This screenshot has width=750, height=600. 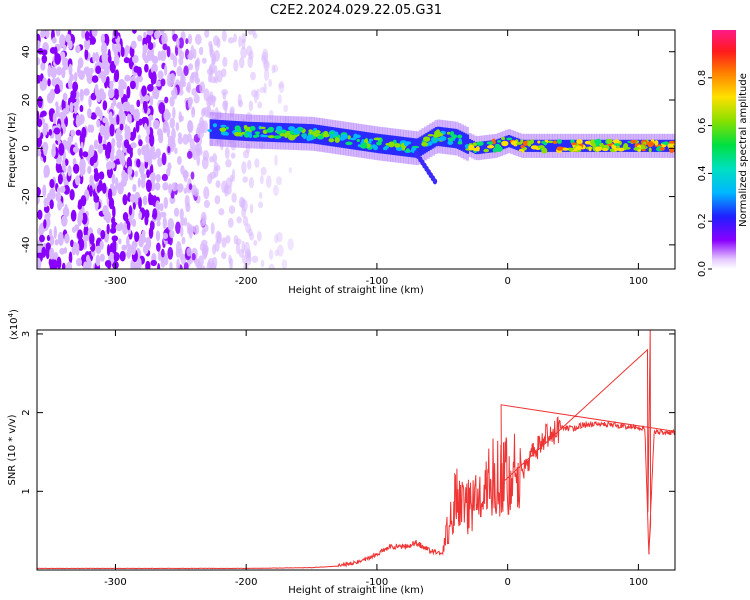 What do you see at coordinates (356, 10) in the screenshot?
I see `chart-title: C2E2.2024.029.22.05.G31` at bounding box center [356, 10].